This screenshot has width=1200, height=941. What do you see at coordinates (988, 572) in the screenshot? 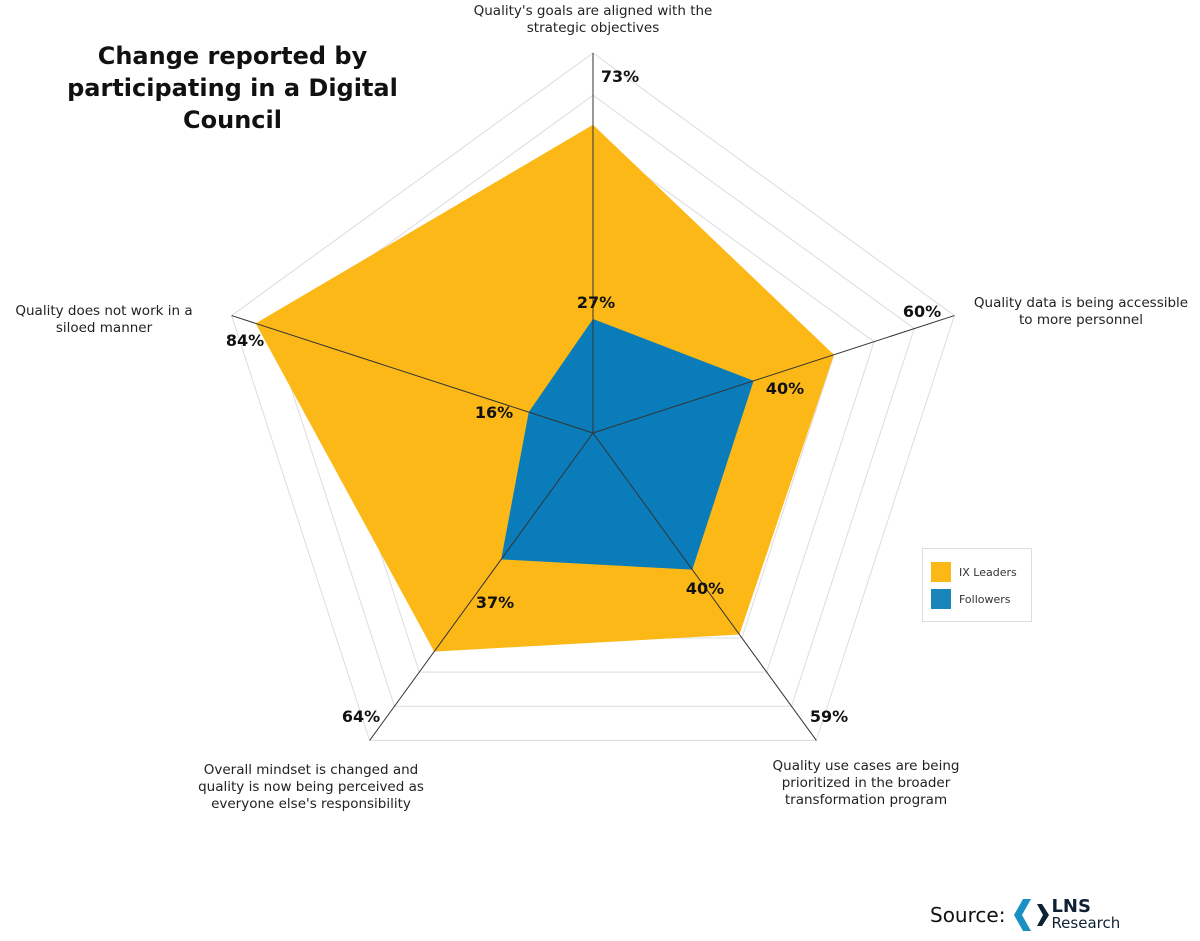
I see `legend-label: IX Leaders` at bounding box center [988, 572].